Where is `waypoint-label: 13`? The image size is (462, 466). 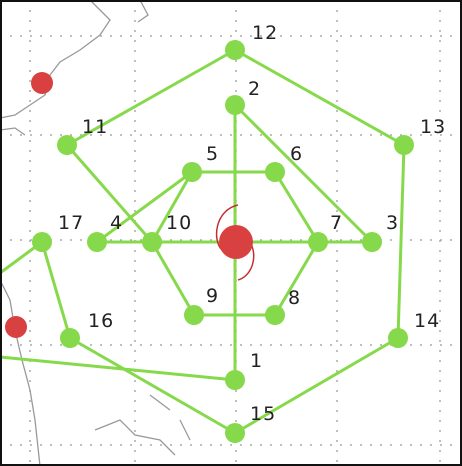 waypoint-label: 13 is located at coordinates (433, 127).